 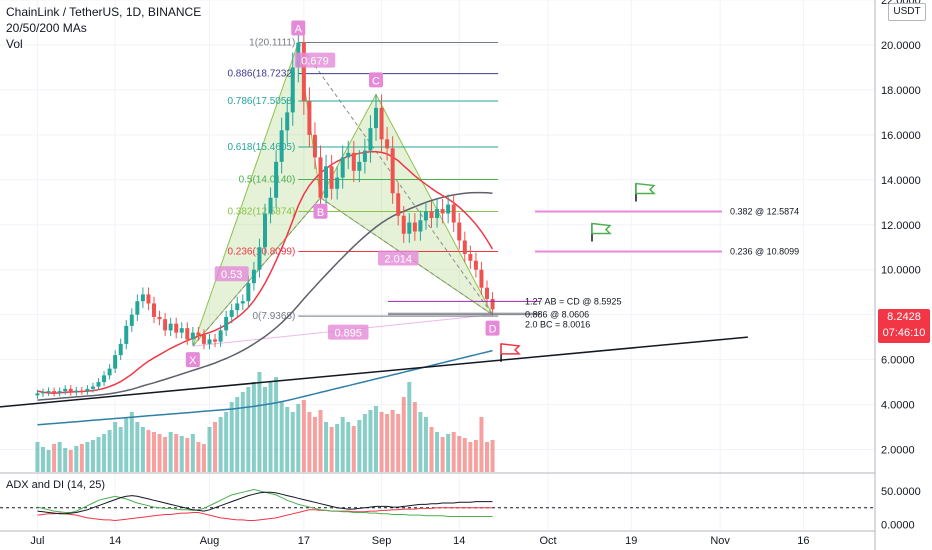 What do you see at coordinates (645, 188) in the screenshot?
I see `target-flag-icon` at bounding box center [645, 188].